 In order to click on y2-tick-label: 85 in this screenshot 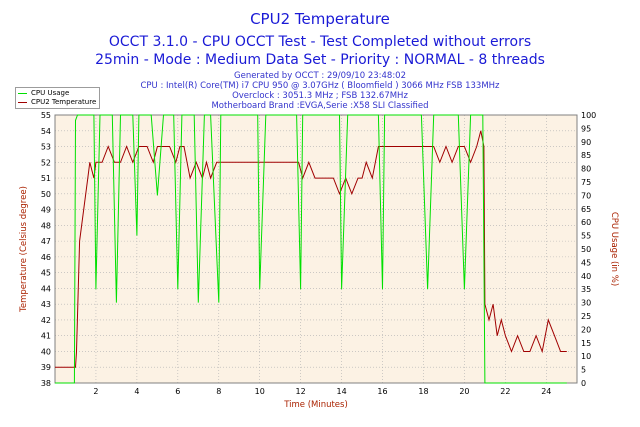, I will do `click(586, 155)`.